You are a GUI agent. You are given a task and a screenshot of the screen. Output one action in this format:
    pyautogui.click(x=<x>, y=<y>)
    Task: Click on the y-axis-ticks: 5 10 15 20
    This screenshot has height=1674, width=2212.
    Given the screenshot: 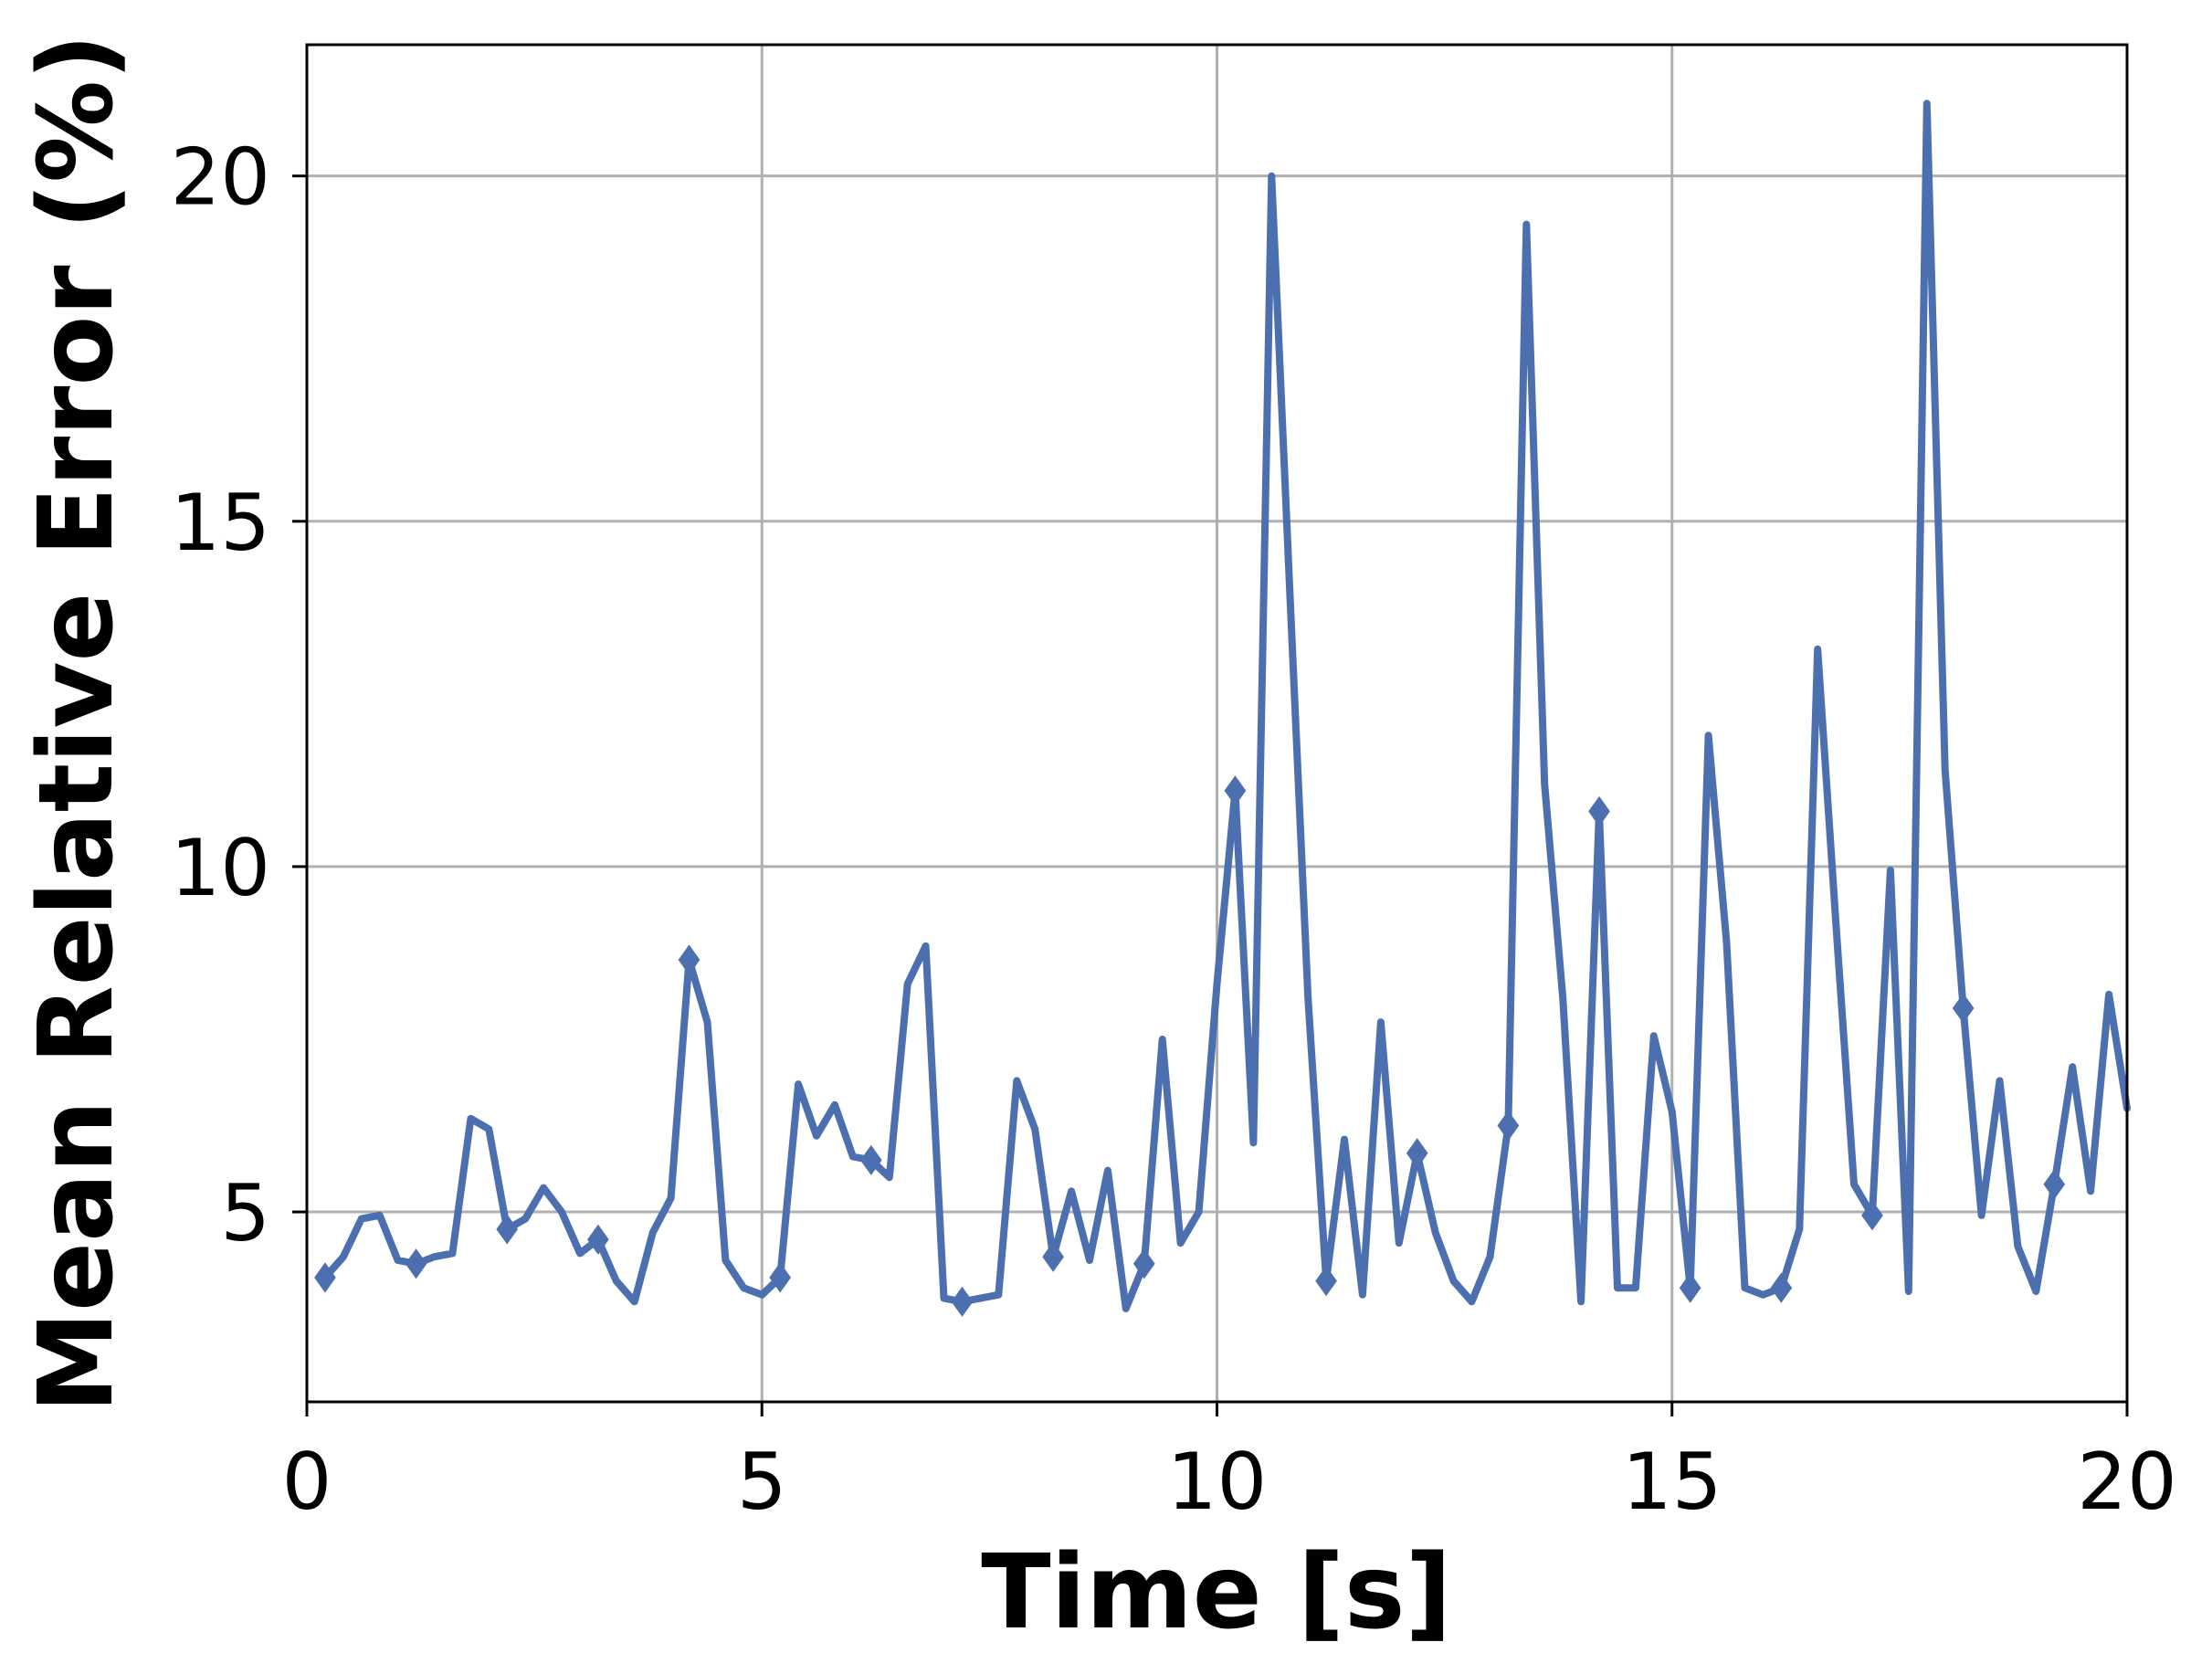 What is the action you would take?
    pyautogui.click(x=239, y=695)
    